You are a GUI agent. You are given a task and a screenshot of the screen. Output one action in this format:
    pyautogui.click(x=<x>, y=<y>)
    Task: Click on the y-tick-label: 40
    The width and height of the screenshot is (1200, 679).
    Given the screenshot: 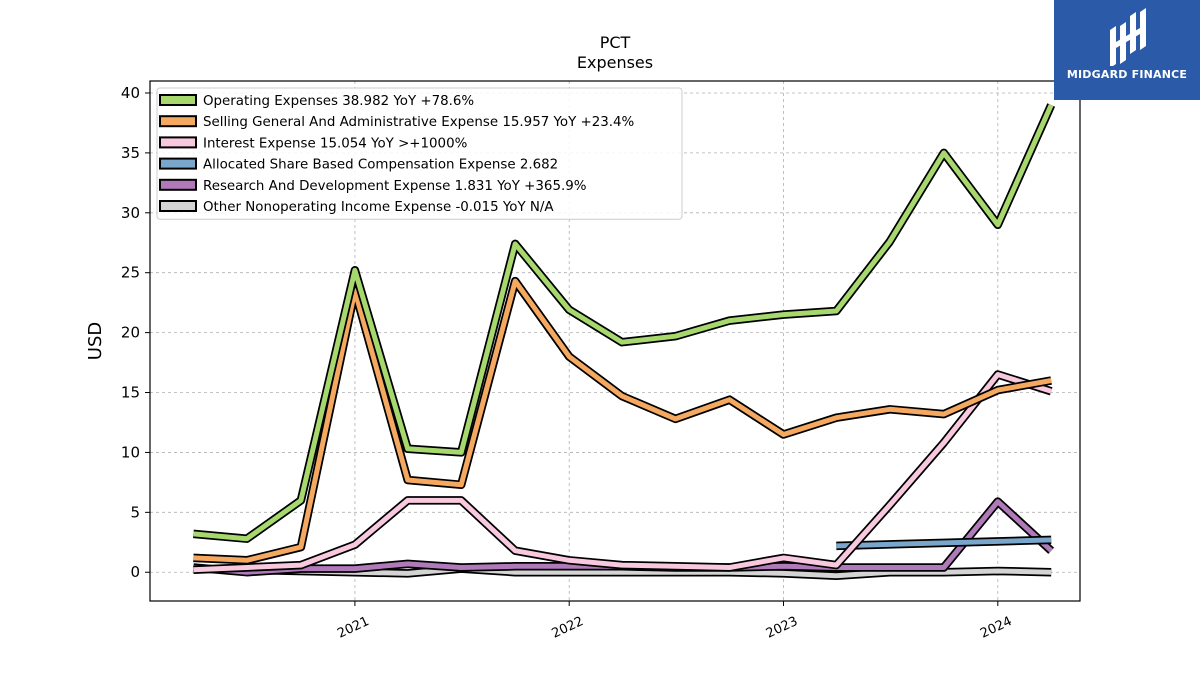 What is the action you would take?
    pyautogui.click(x=130, y=93)
    